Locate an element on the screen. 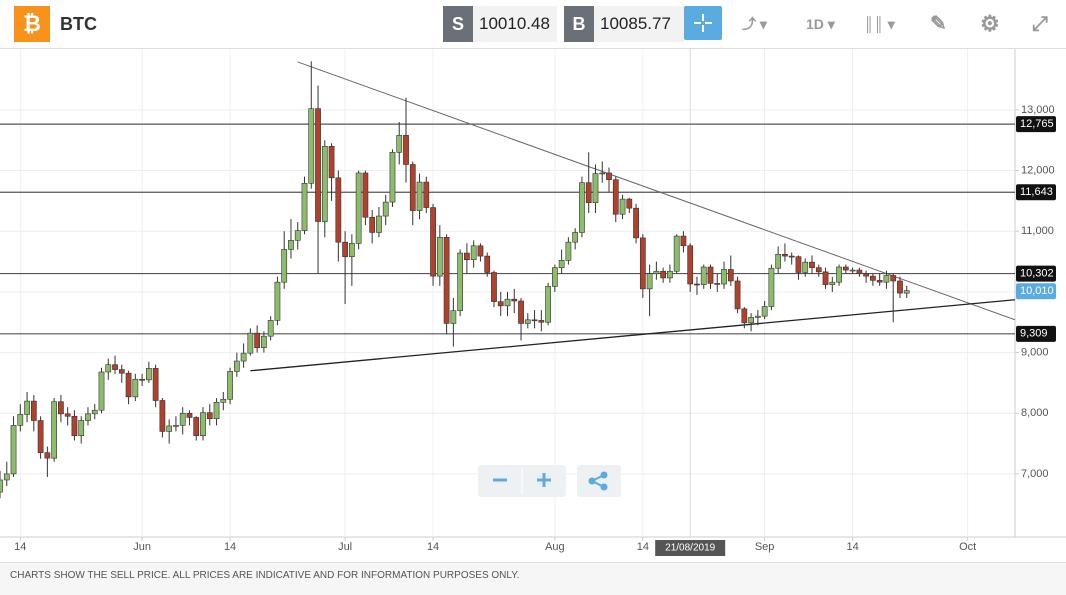 This screenshot has width=1066, height=595. share-button is located at coordinates (599, 481).